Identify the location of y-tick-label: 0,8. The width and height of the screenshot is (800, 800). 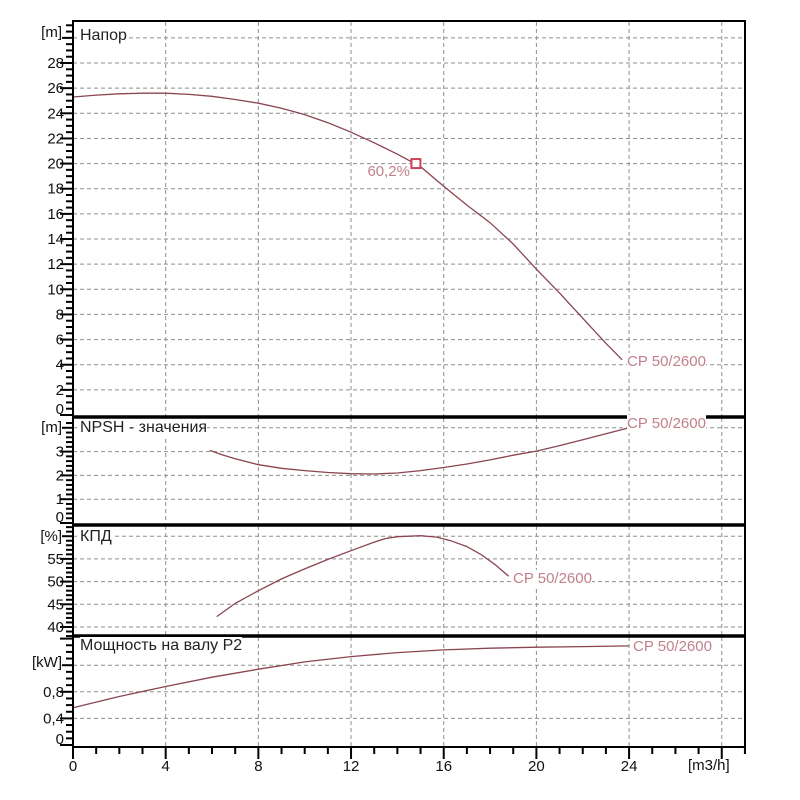
(53, 692).